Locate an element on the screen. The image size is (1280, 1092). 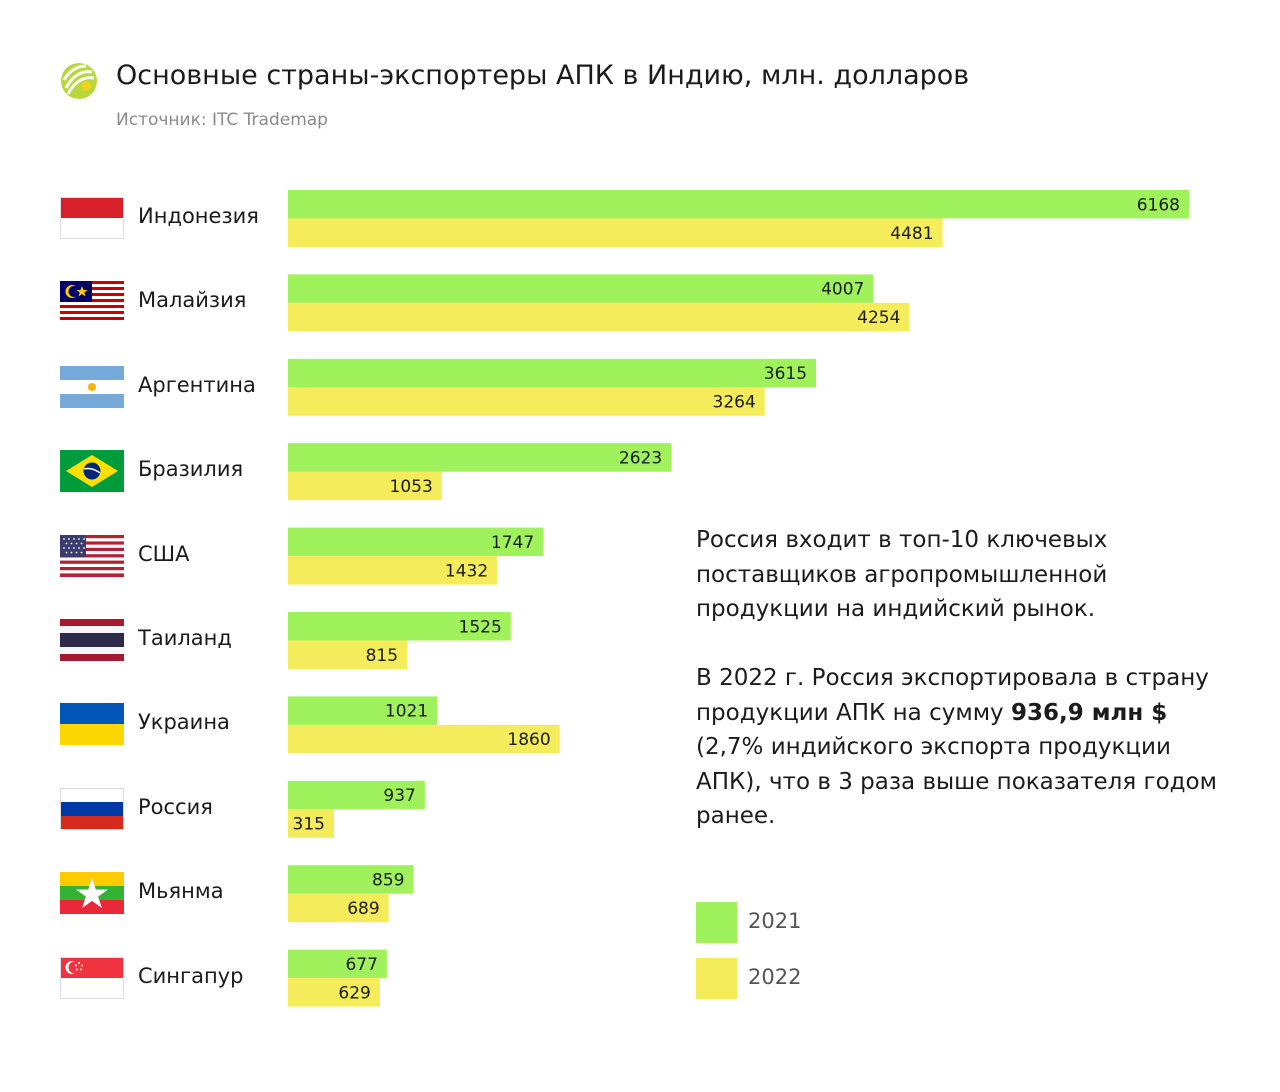
category-label: Индонезия is located at coordinates (198, 216).